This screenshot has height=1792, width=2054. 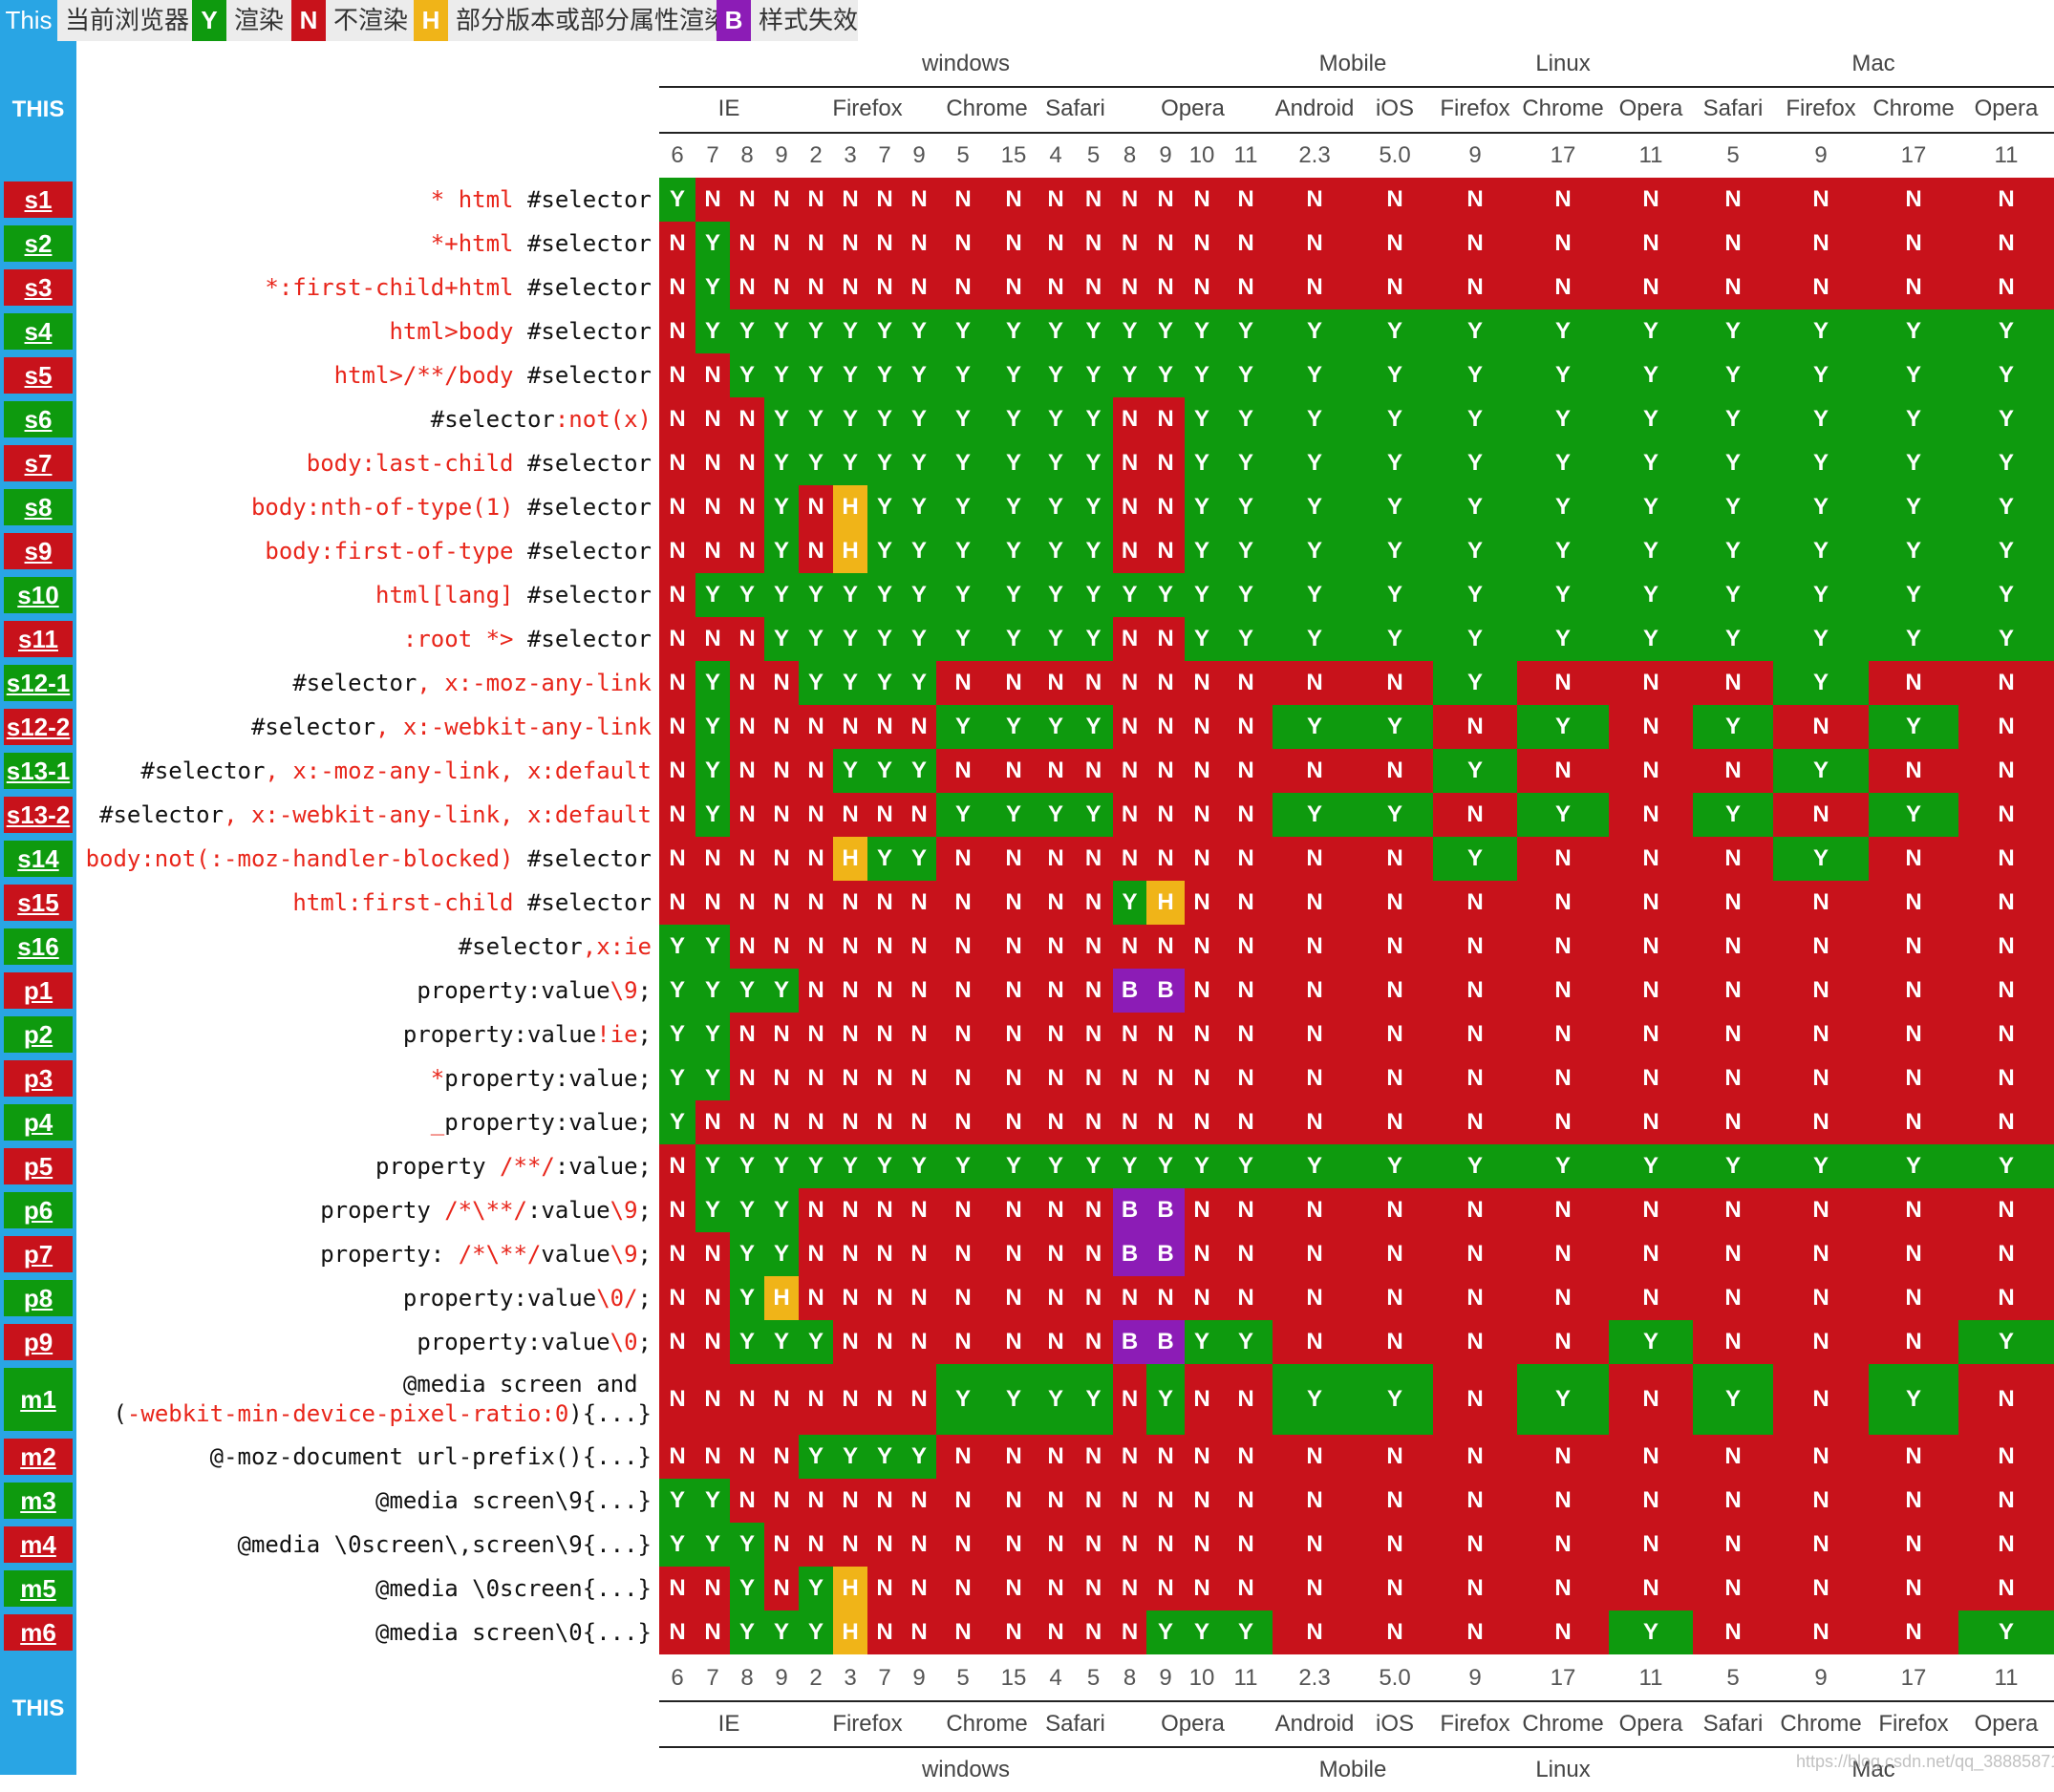 What do you see at coordinates (39, 1588) in the screenshot?
I see `row-id-link: m5` at bounding box center [39, 1588].